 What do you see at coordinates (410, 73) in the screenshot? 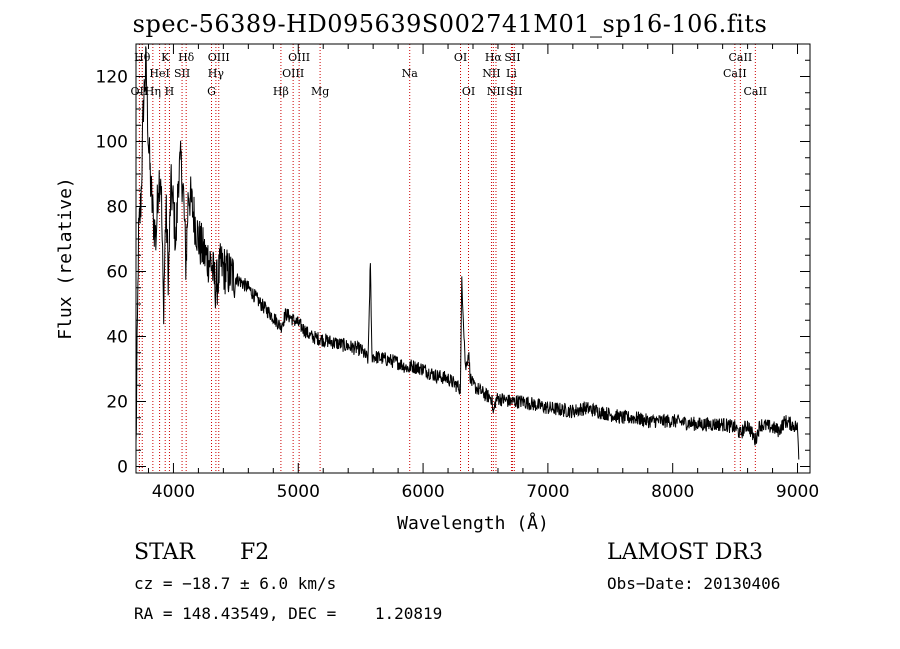
I see `line-marker-label-4: Na` at bounding box center [410, 73].